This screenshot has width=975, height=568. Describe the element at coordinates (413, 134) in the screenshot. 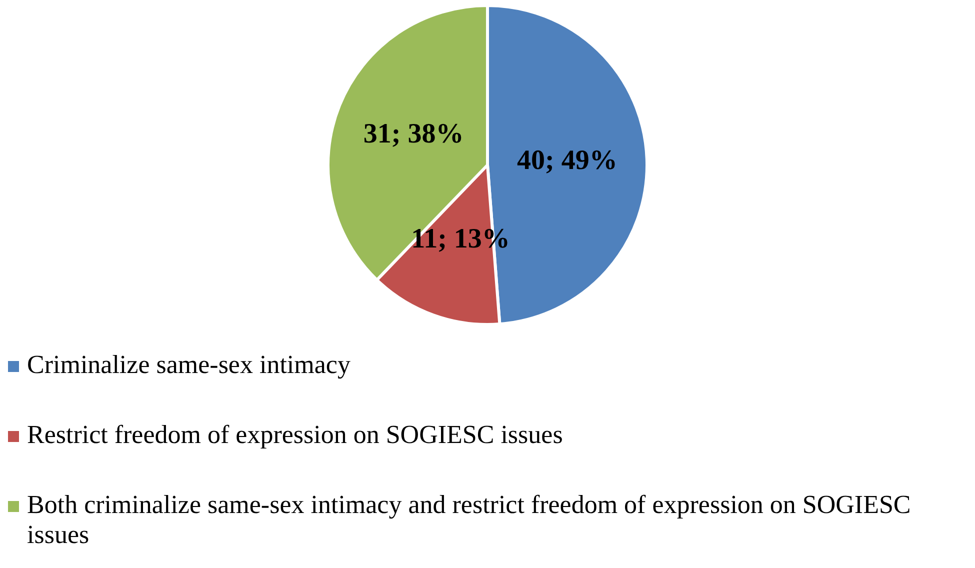

I see `data-label: 31; 38%` at that location.